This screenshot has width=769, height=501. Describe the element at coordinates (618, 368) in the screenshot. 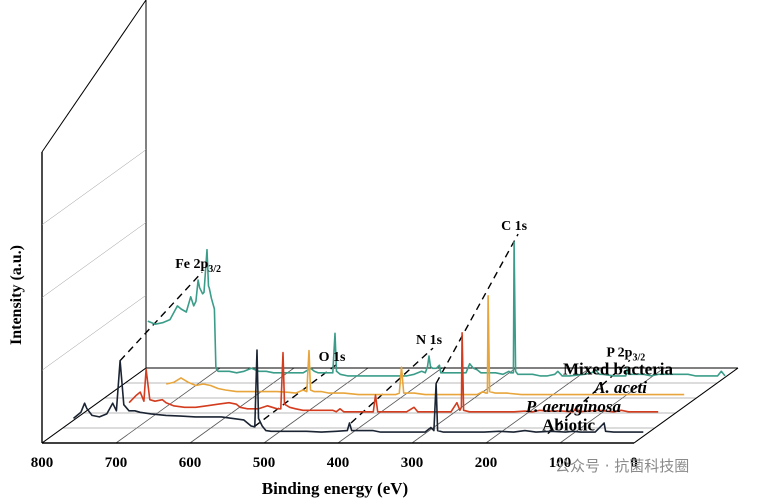

I see `series-label: Mixed bacteria` at that location.